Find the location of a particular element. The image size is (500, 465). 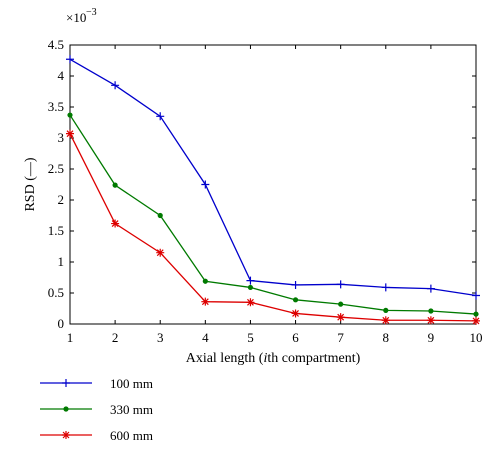

x-tick-label: 1 is located at coordinates (70, 337).